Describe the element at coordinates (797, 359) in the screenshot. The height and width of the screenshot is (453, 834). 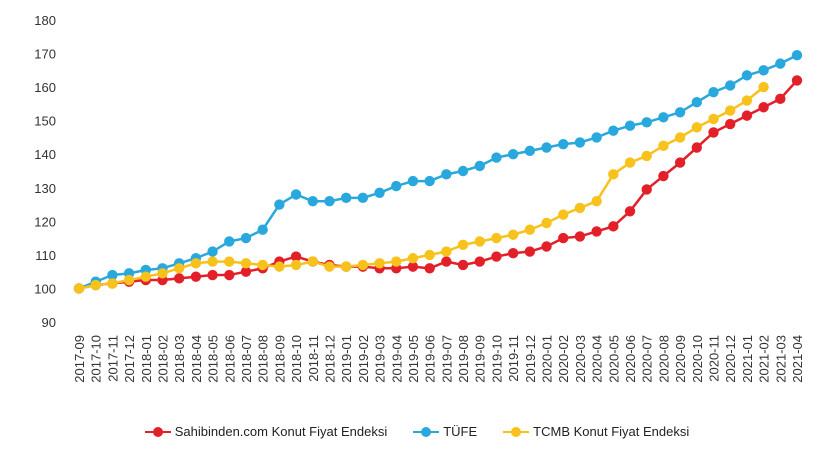
I see `x-tick-label: 2021-04` at that location.